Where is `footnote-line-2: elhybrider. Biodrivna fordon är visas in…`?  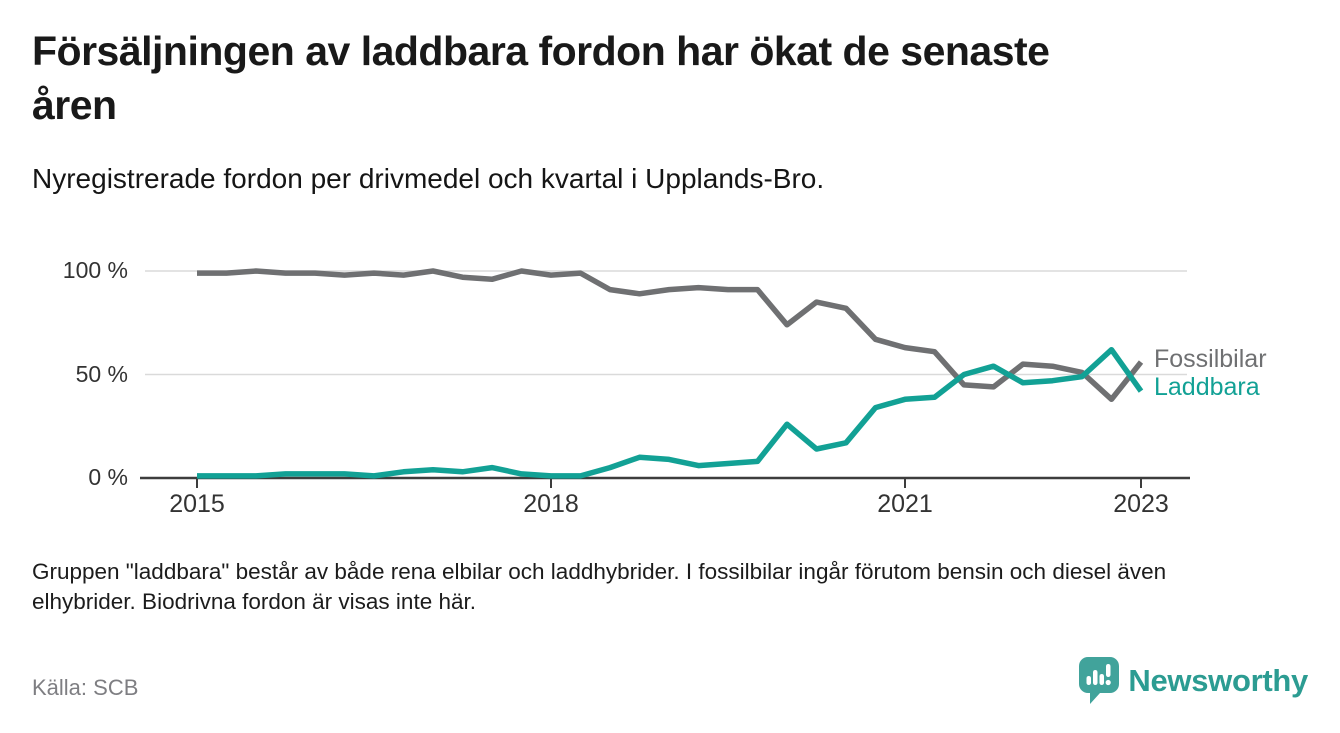 footnote-line-2: elhybrider. Biodrivna fordon är visas in… is located at coordinates (254, 601).